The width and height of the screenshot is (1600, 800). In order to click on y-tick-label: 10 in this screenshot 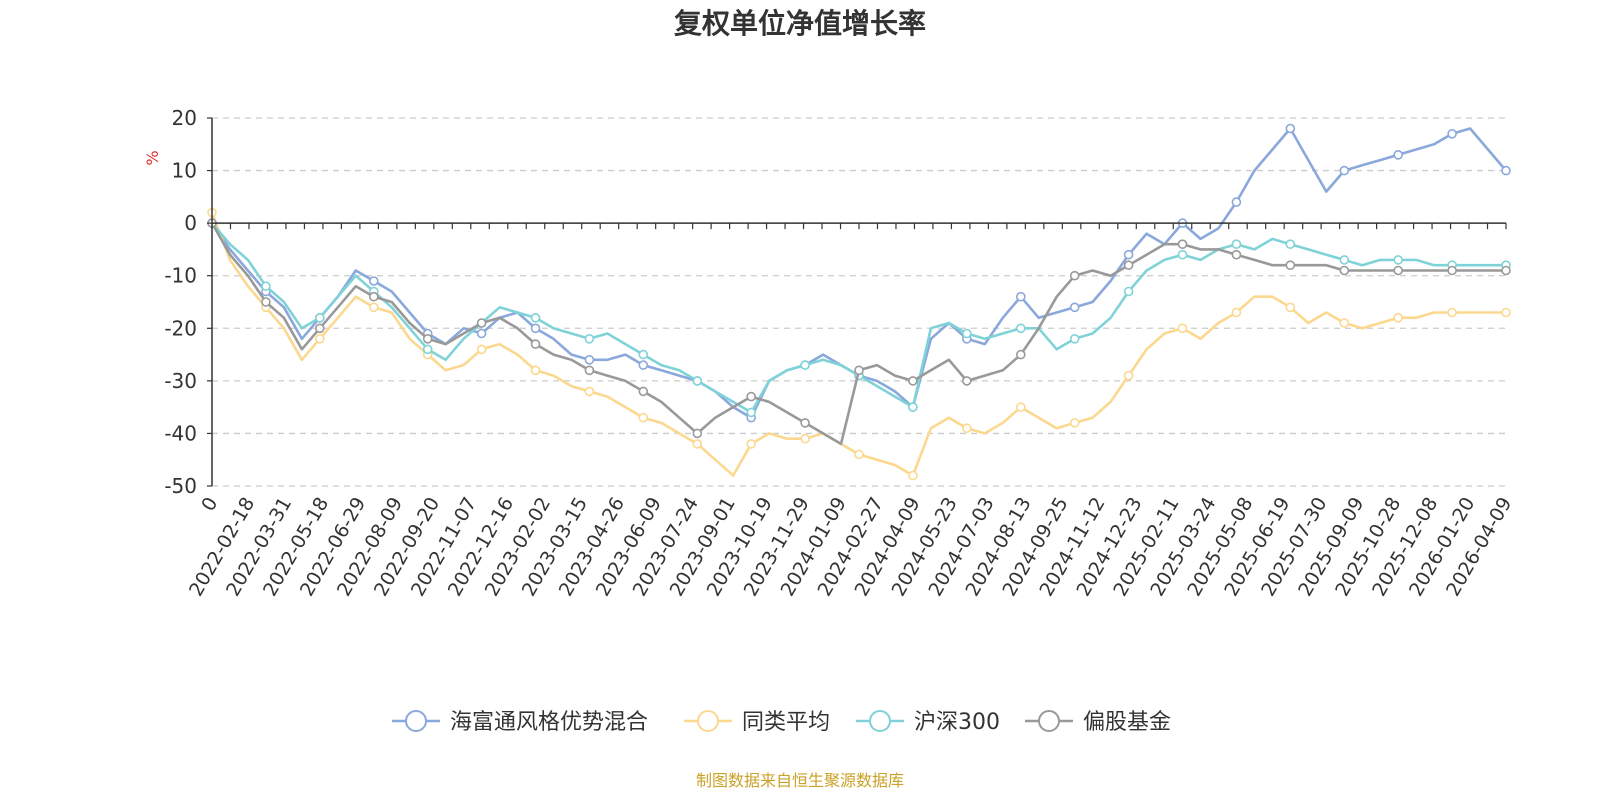, I will do `click(184, 171)`.